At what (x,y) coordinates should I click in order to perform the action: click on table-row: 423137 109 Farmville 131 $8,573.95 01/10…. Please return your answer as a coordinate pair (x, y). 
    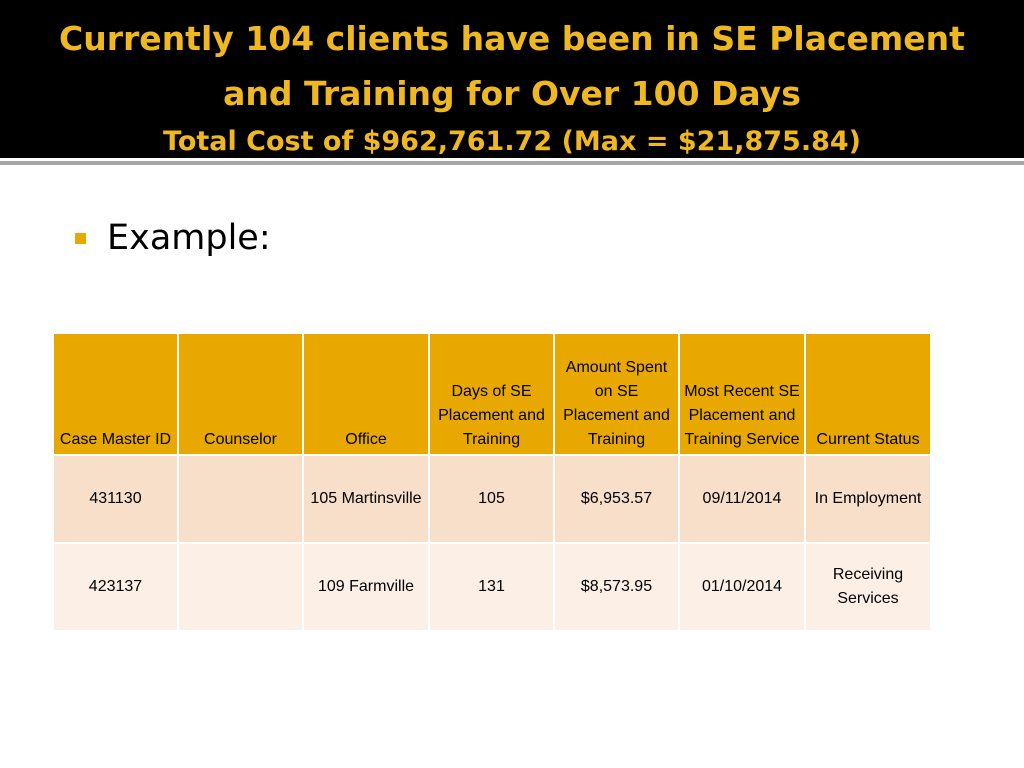
    Looking at the image, I should click on (492, 587).